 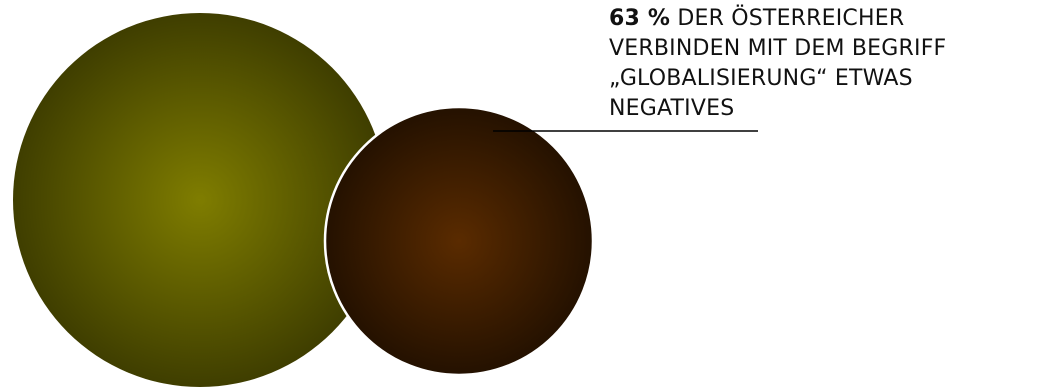 What do you see at coordinates (778, 48) in the screenshot?
I see `callout-line-2: VERBINDEN MIT DEM BEGRIFF` at bounding box center [778, 48].